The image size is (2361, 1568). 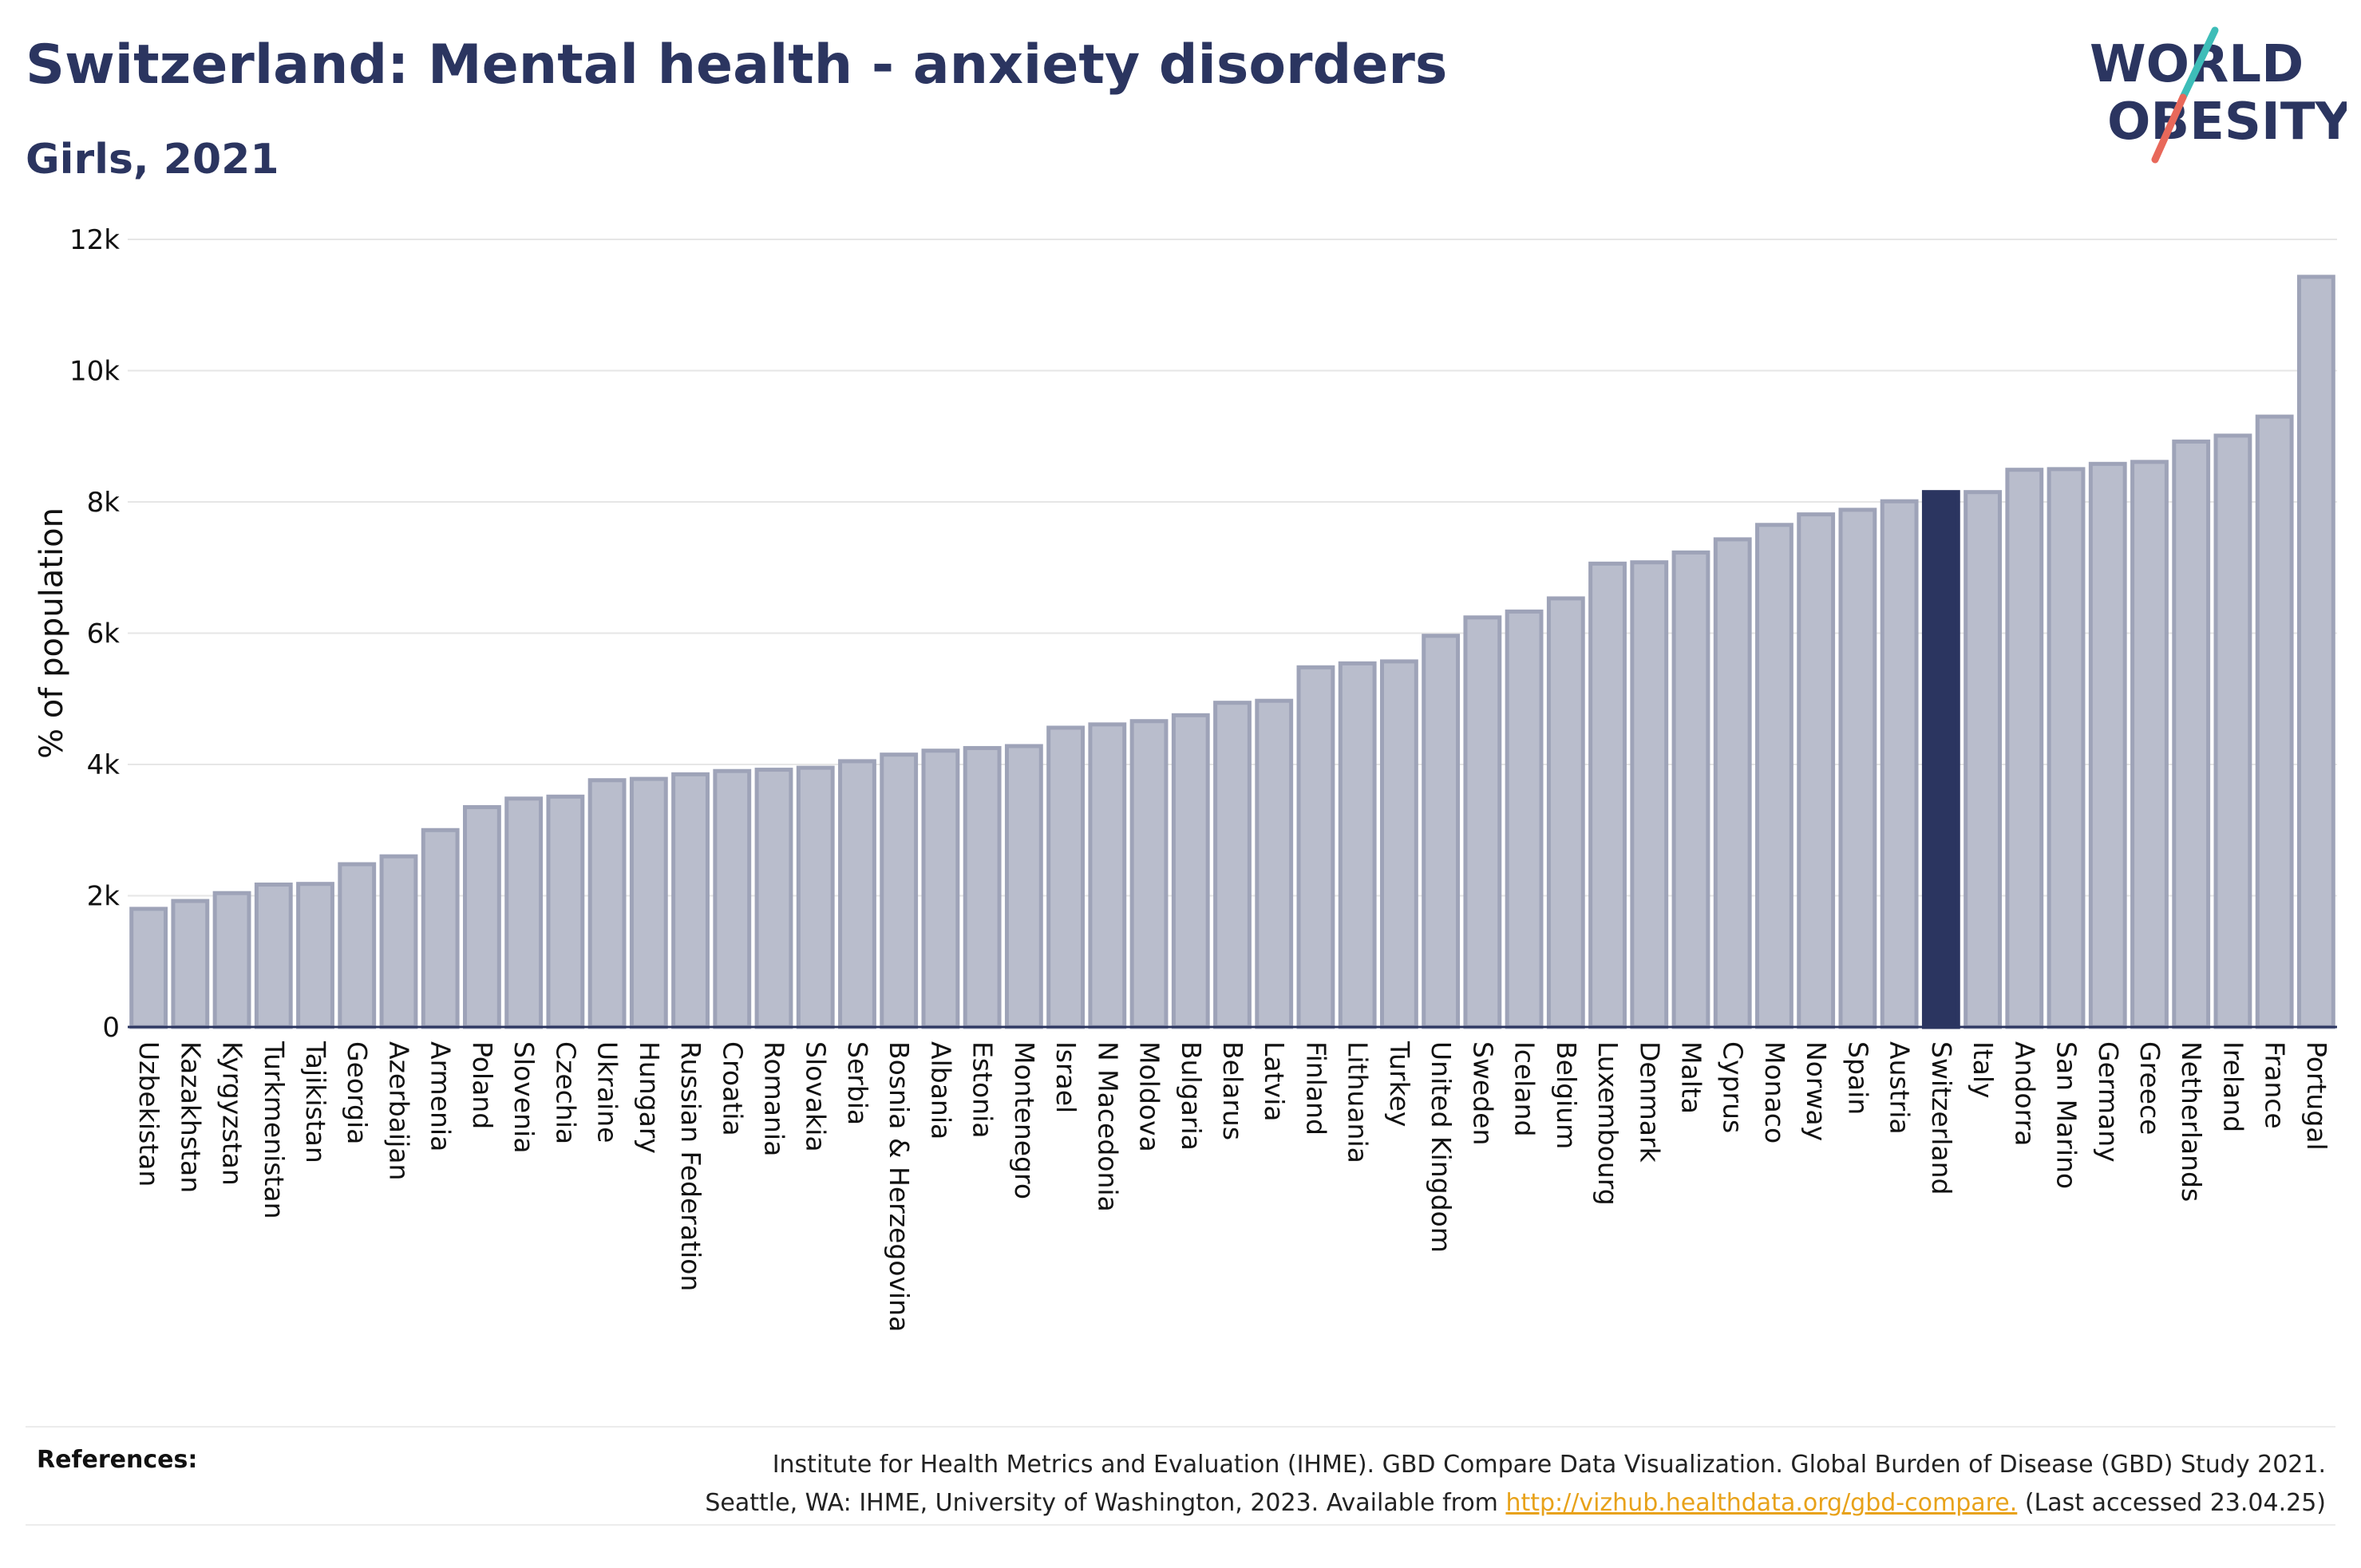 What do you see at coordinates (899, 890) in the screenshot?
I see `bar-bosnia-herzegovina` at bounding box center [899, 890].